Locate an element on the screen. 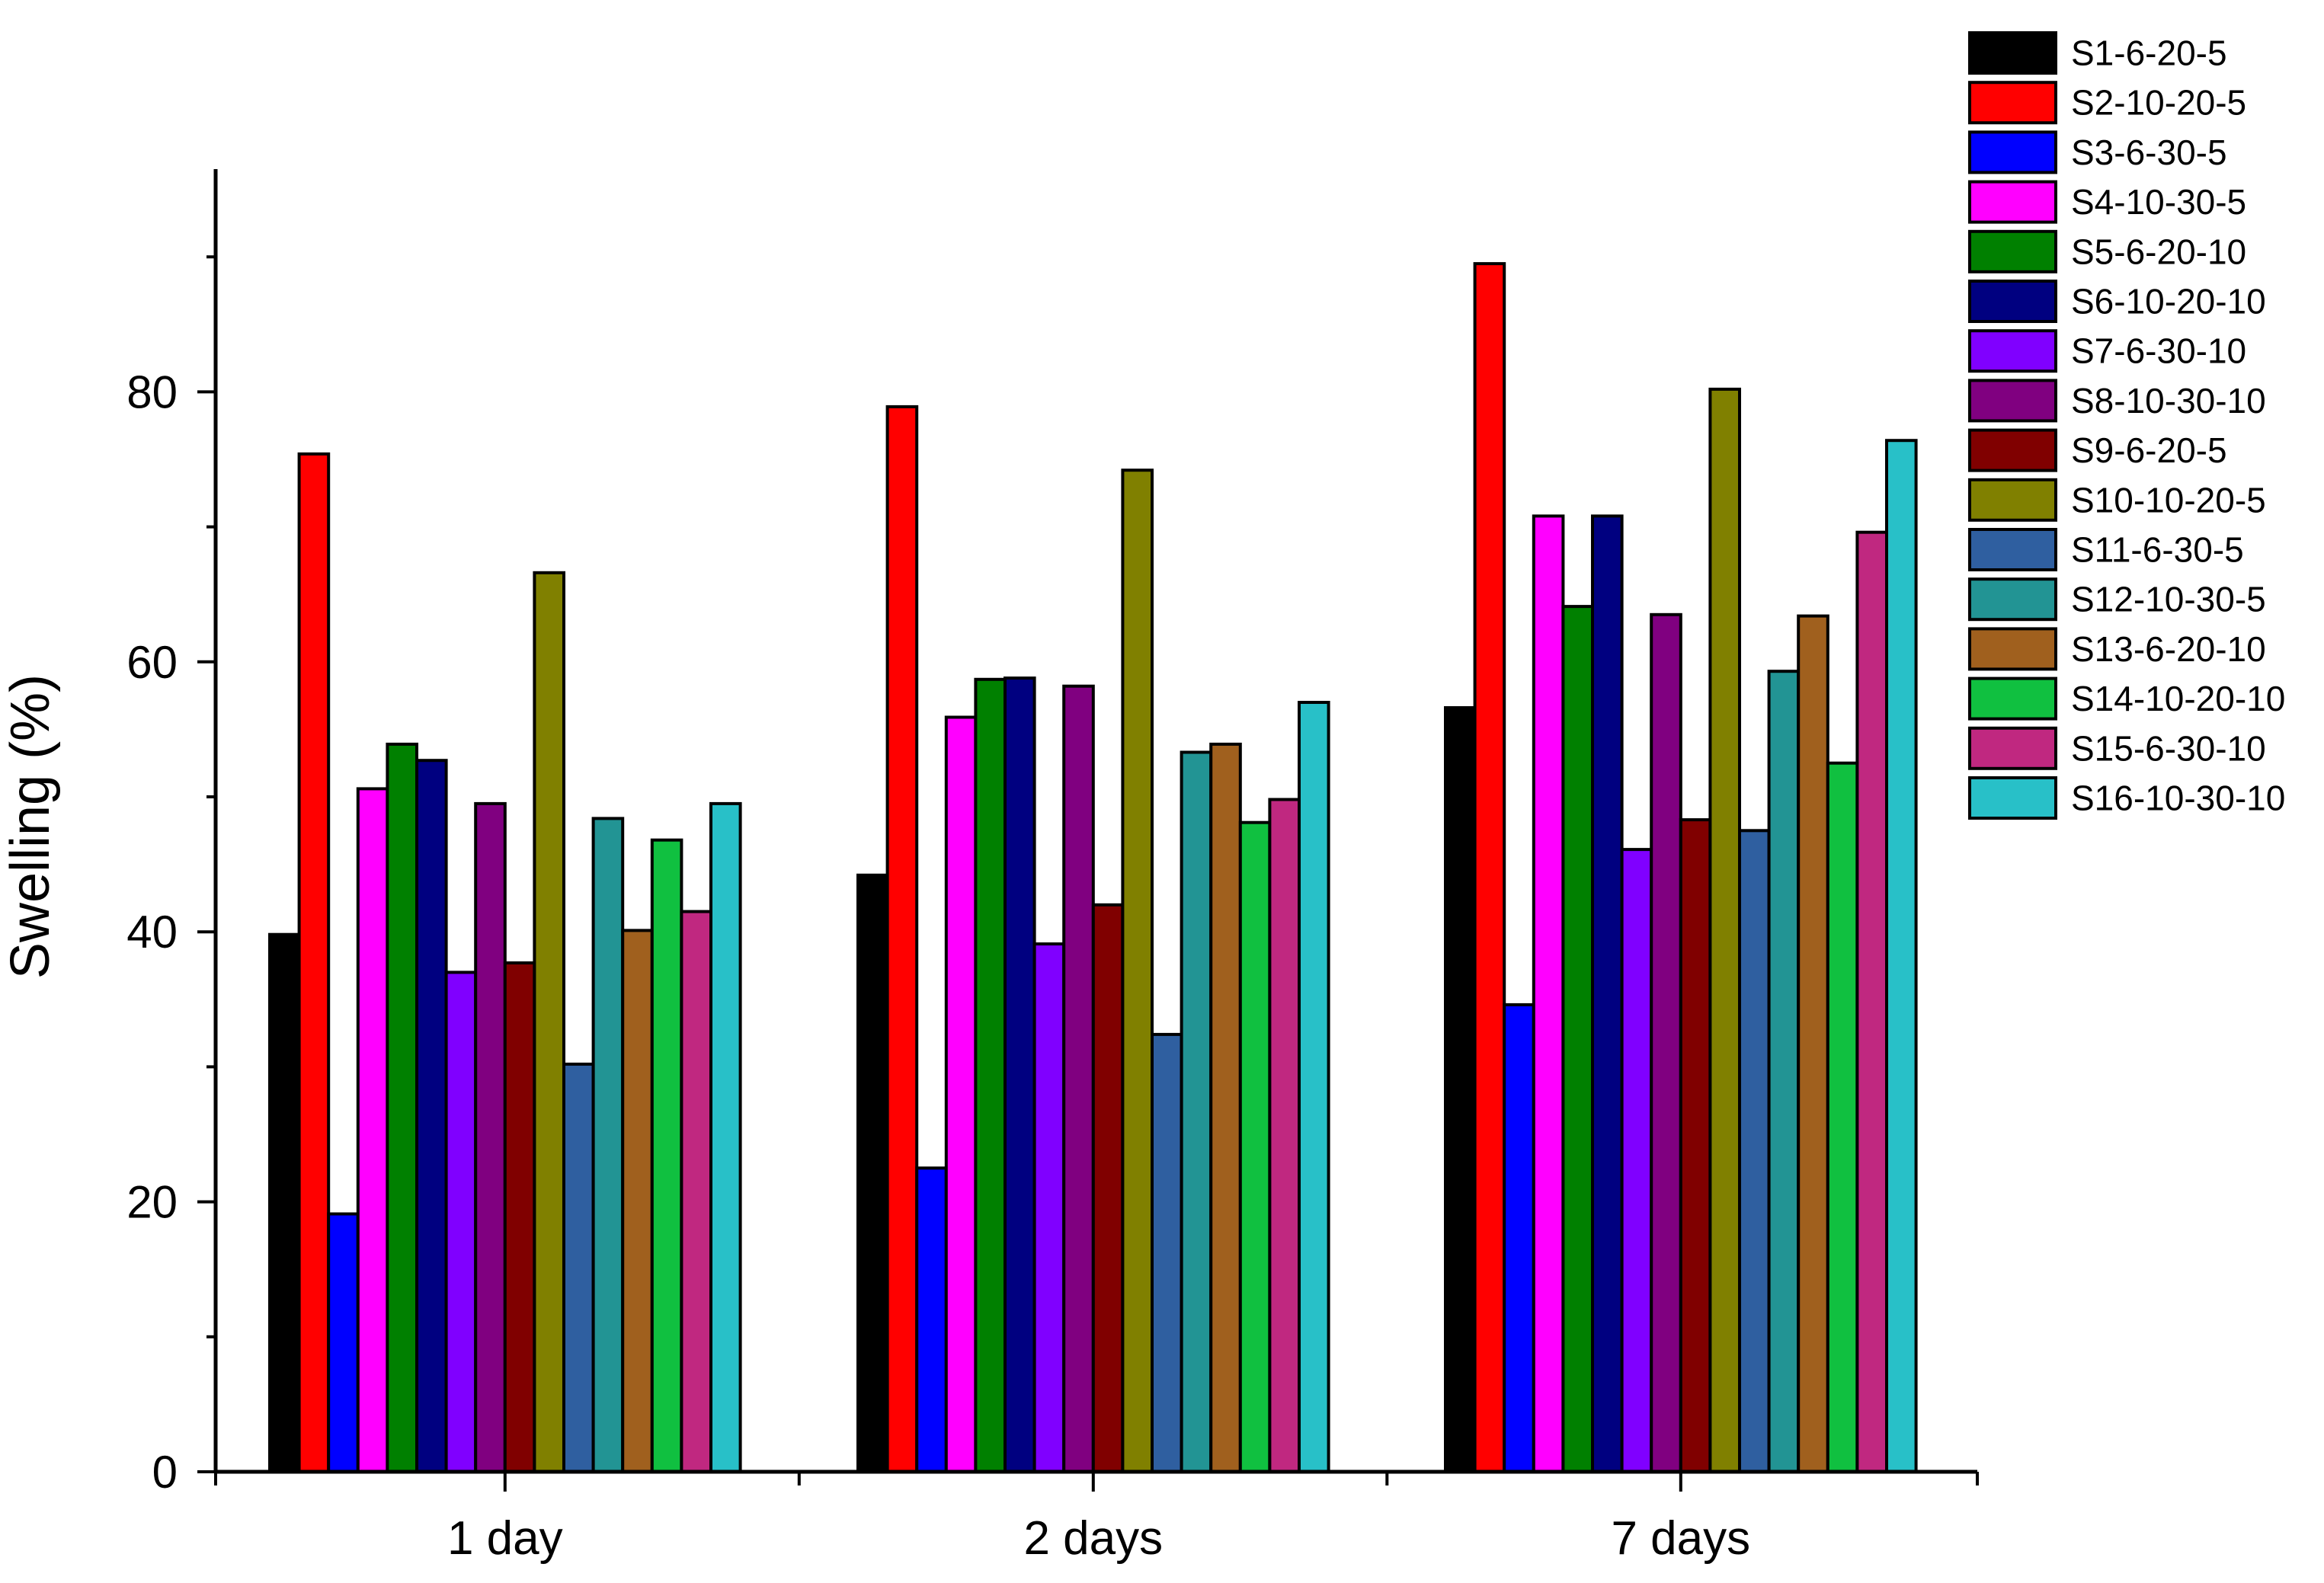 The width and height of the screenshot is (2324, 1583). legend-label: S16-10-30-10 is located at coordinates (2178, 799).